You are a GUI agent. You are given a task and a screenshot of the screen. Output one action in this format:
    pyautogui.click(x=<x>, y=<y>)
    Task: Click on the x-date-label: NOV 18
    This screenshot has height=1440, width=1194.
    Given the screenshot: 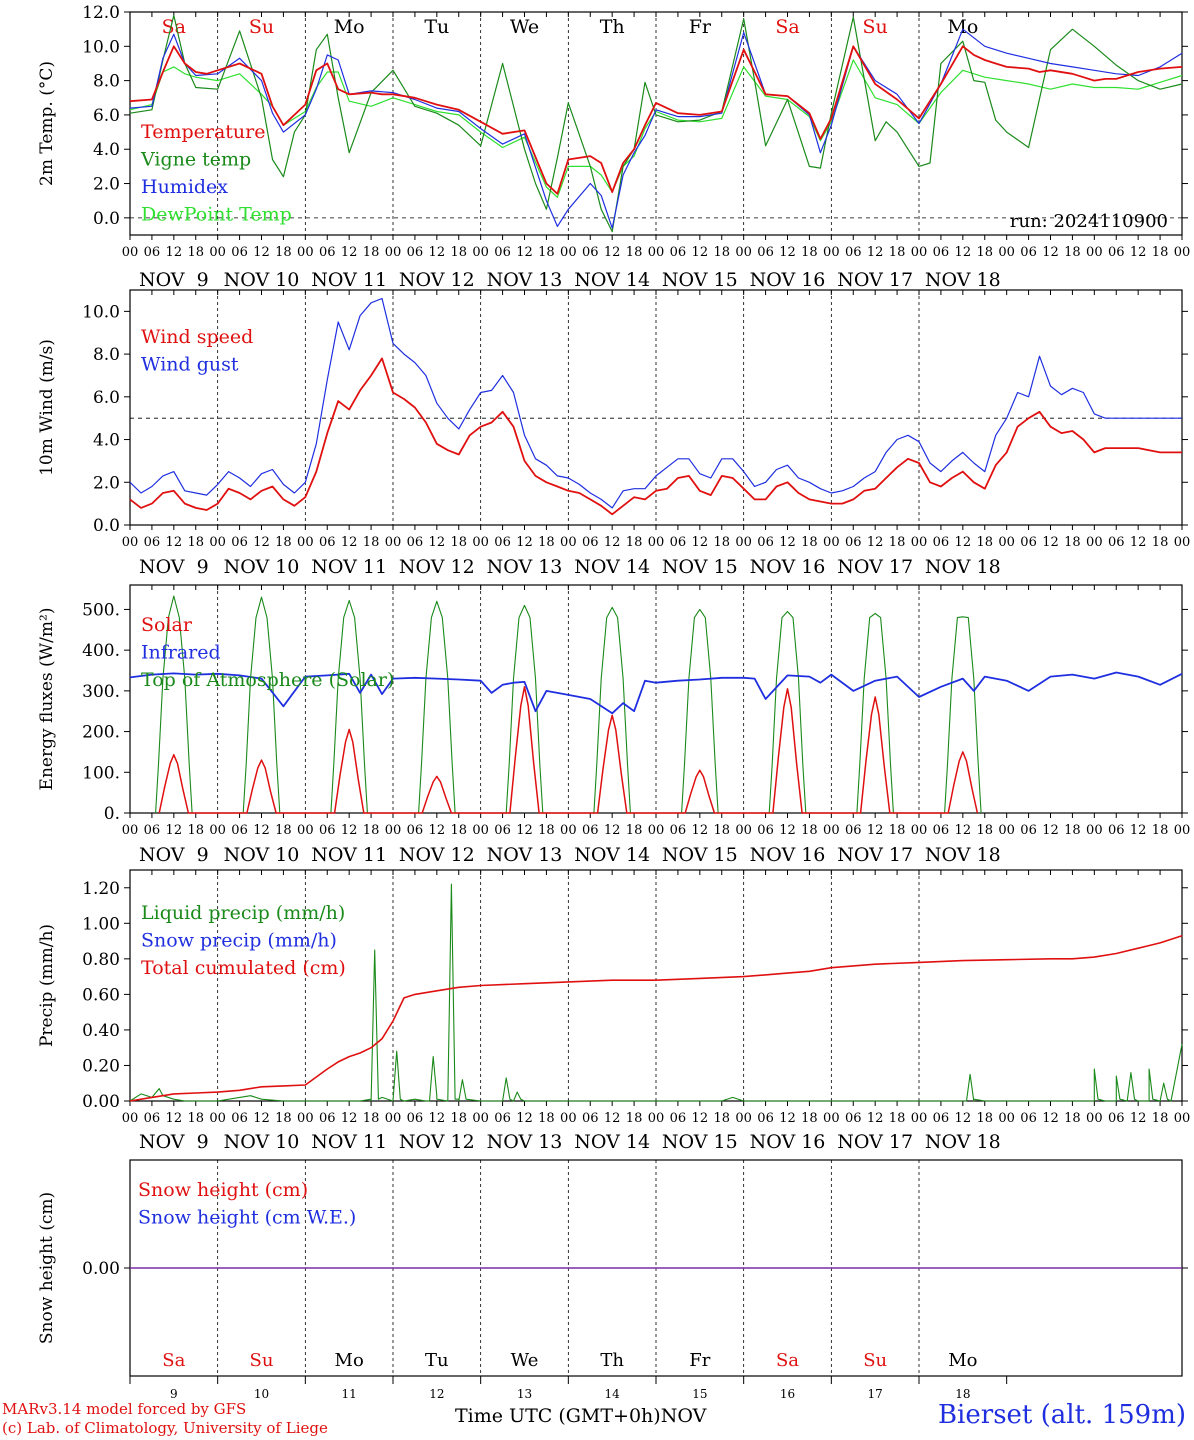 What is the action you would take?
    pyautogui.click(x=963, y=1142)
    